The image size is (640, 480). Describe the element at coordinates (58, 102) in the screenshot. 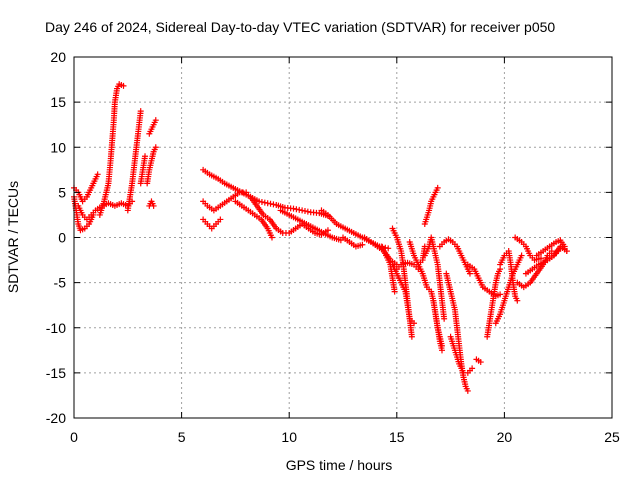

I see `y-tick-label: 15` at that location.